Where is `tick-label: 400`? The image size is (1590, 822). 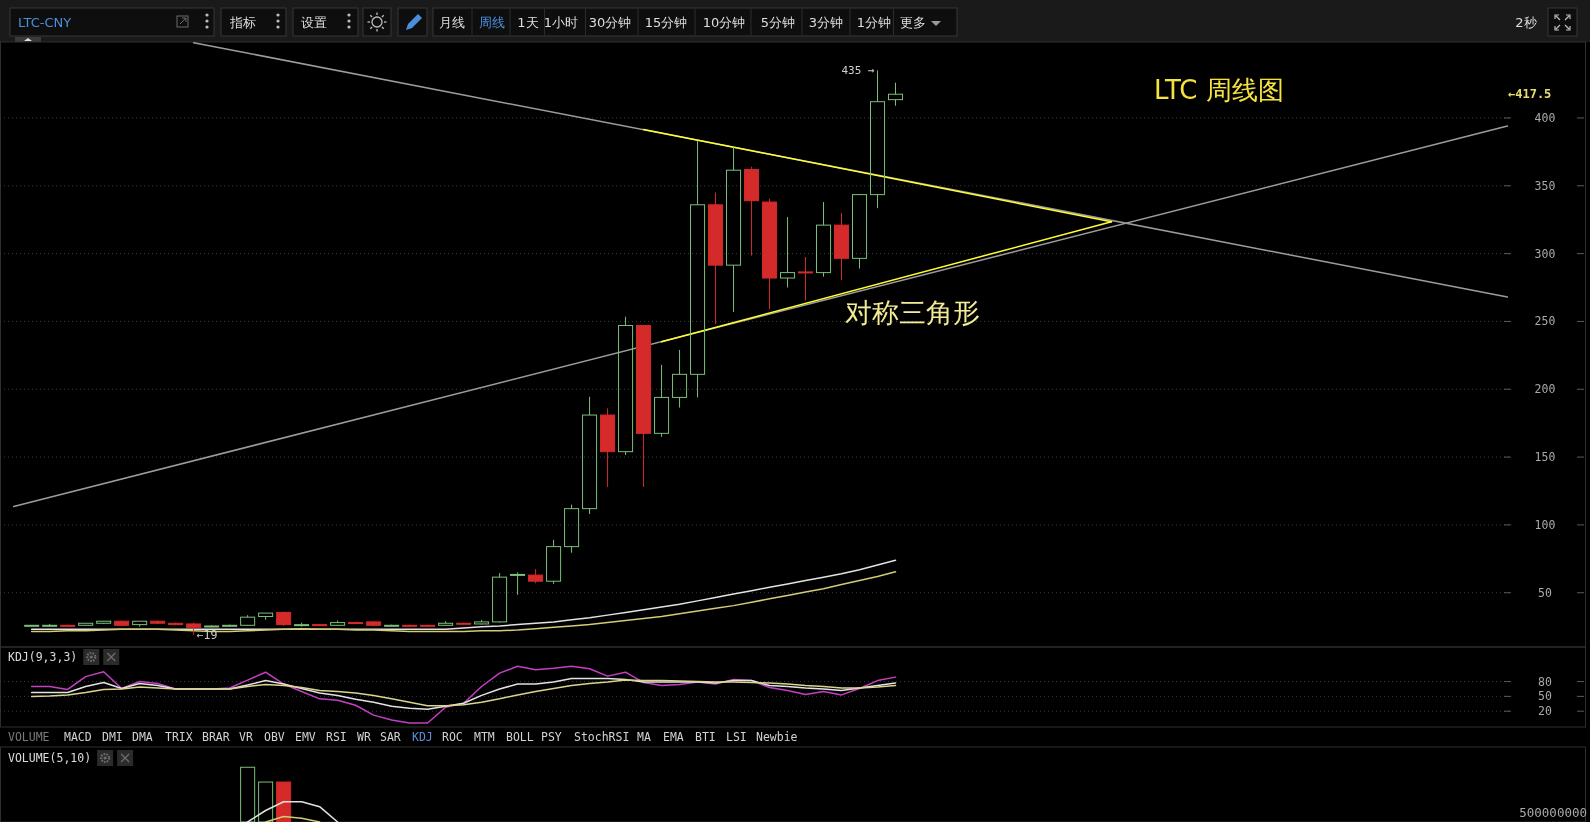 tick-label: 400 is located at coordinates (1545, 117).